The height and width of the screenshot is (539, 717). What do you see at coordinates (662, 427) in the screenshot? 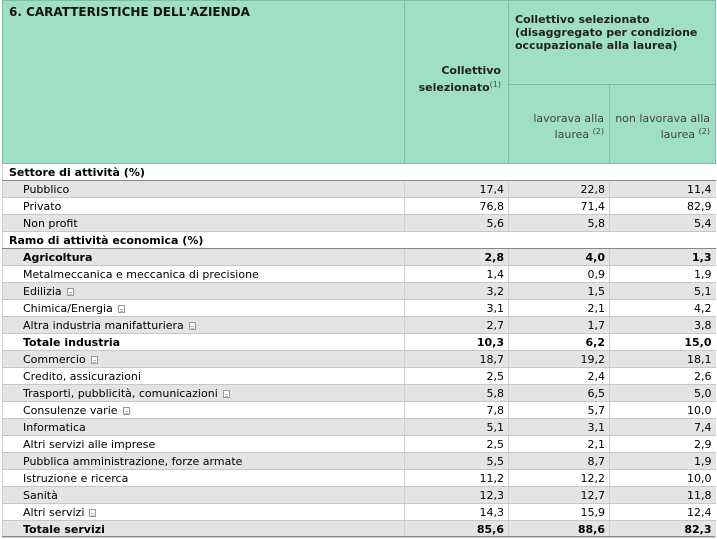
I see `value-cell: 7,4` at bounding box center [662, 427].